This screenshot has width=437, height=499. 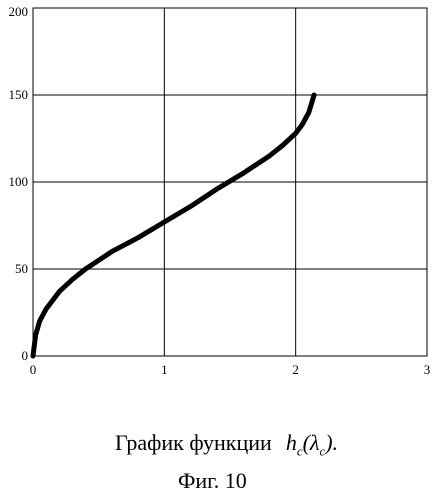 What do you see at coordinates (19, 94) in the screenshot?
I see `y-tick-label-150: 150` at bounding box center [19, 94].